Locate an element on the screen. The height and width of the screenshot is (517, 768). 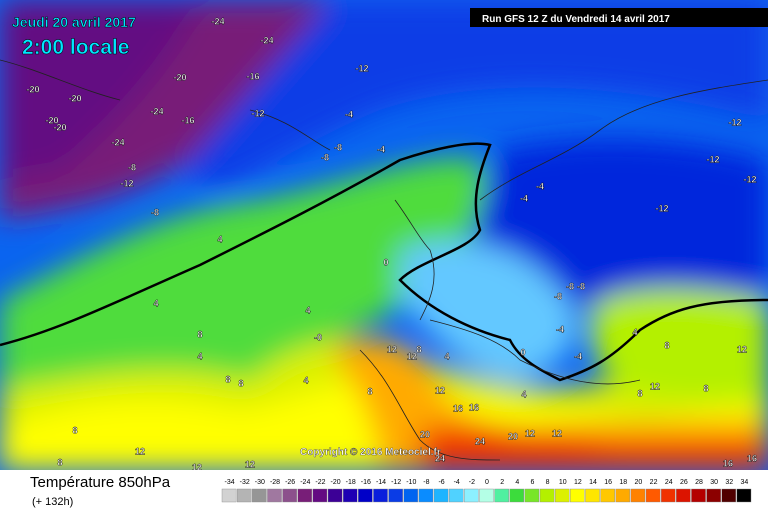
scale-label: -4 is located at coordinates (457, 482).